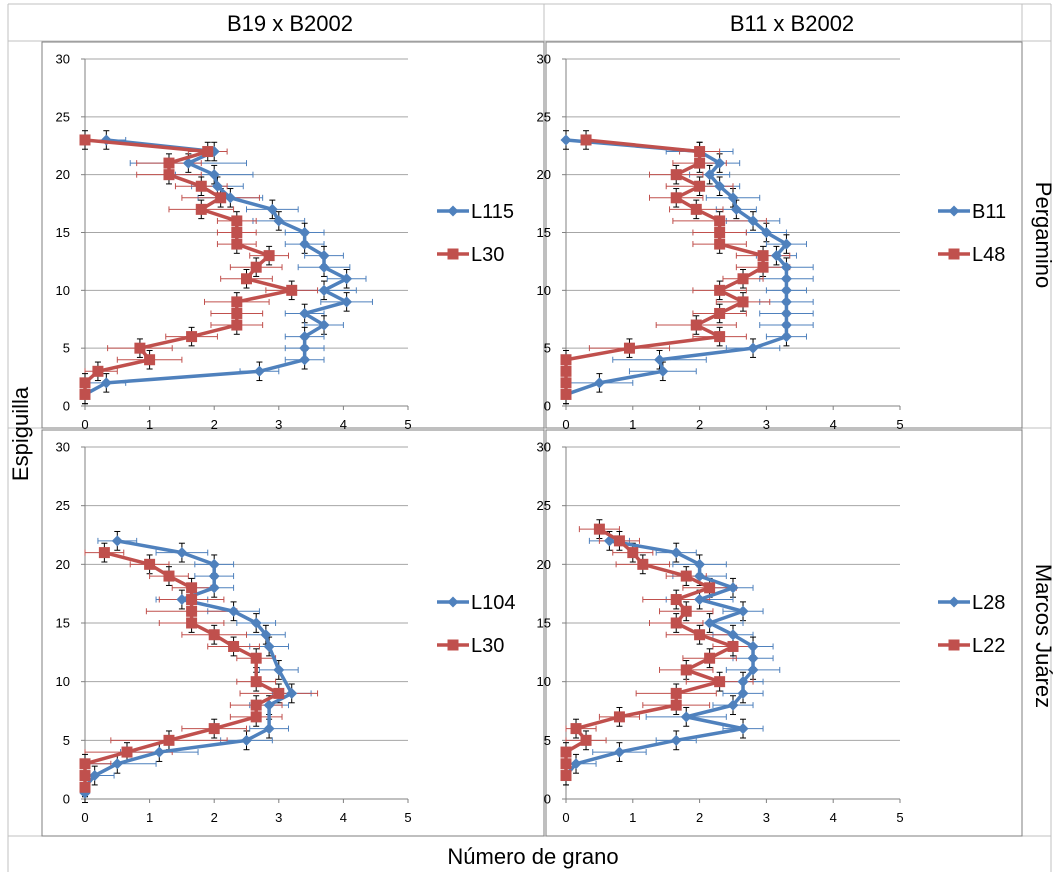 This screenshot has height=876, width=1059. What do you see at coordinates (532, 856) in the screenshot?
I see `x-axis-label: Número de grano` at bounding box center [532, 856].